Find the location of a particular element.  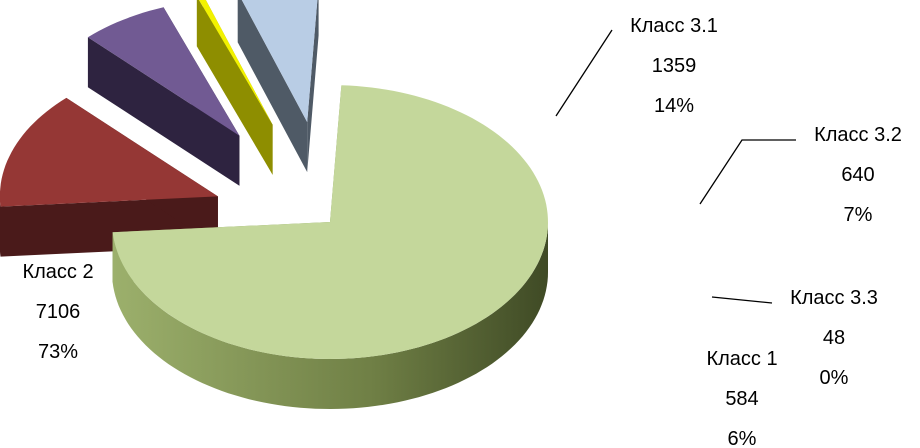

data-label-value: 584 is located at coordinates (741, 399).